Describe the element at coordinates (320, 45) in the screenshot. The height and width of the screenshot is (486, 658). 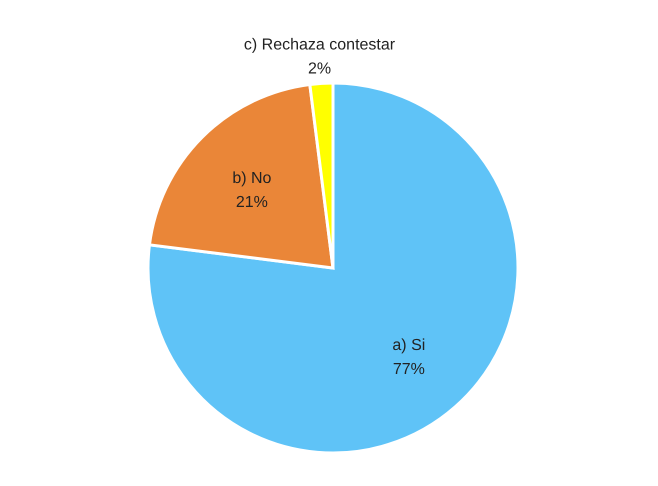
I see `slice-label: c) Rechaza contestar` at that location.